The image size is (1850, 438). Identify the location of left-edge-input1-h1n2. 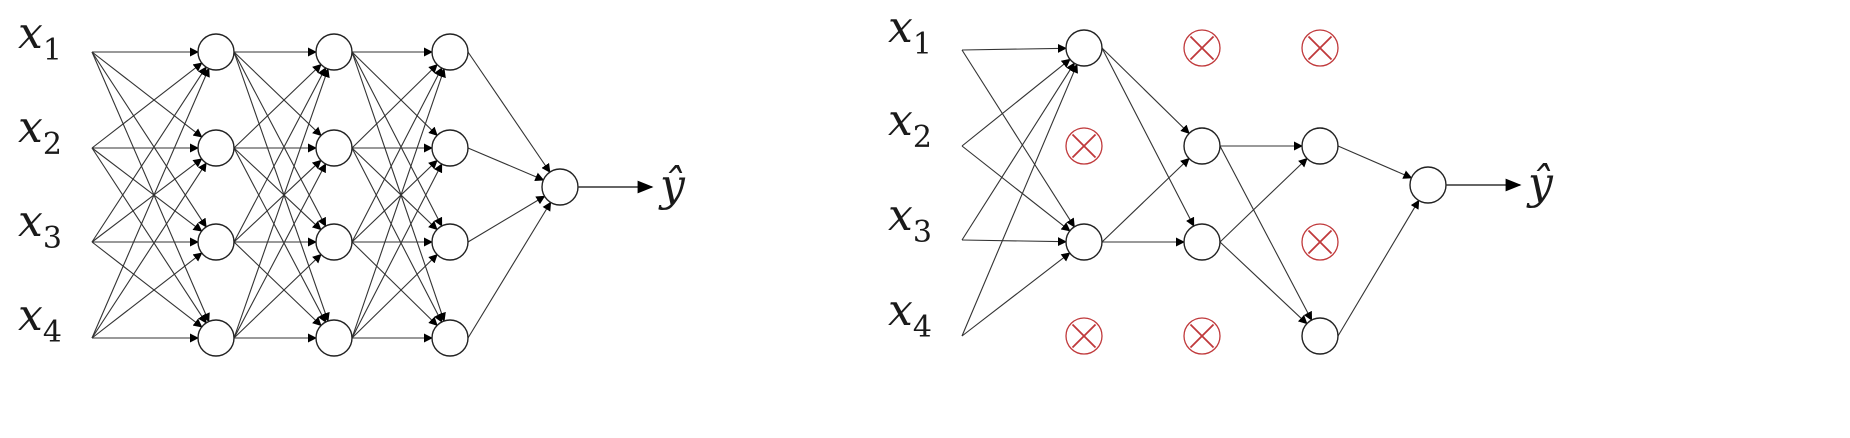
(147, 94).